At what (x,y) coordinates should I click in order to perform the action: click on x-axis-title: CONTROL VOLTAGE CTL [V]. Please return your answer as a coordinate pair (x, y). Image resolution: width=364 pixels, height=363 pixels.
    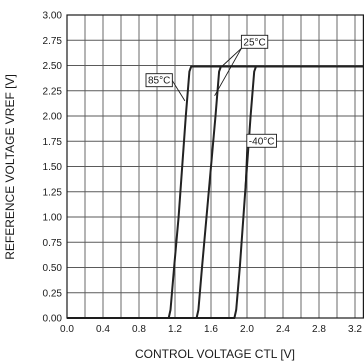
    Looking at the image, I should click on (215, 354).